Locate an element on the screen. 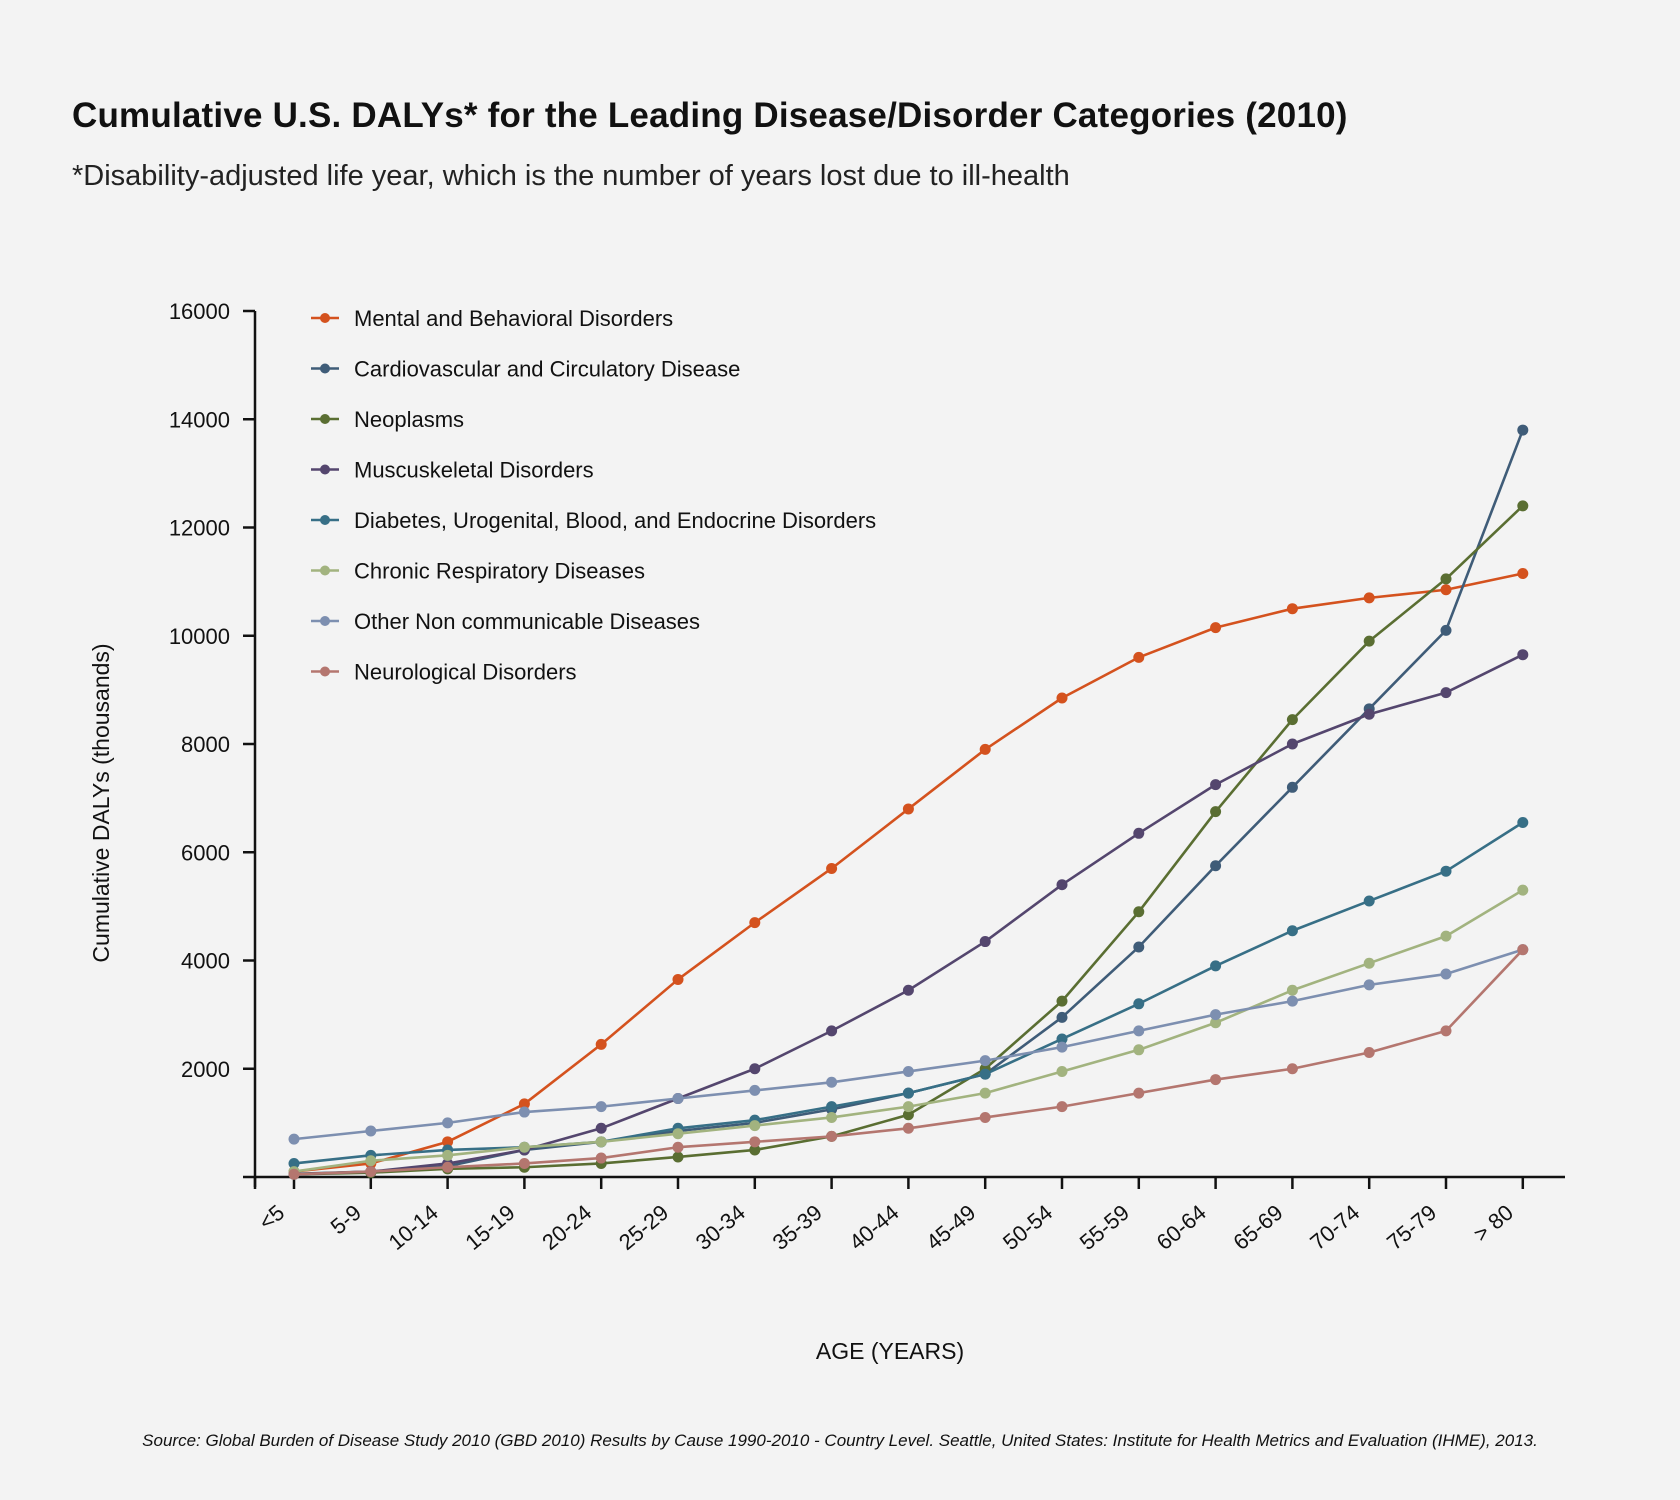 This screenshot has height=1500, width=1680. legend-item: Cardiovascular and Circulatory Disease is located at coordinates (525, 369).